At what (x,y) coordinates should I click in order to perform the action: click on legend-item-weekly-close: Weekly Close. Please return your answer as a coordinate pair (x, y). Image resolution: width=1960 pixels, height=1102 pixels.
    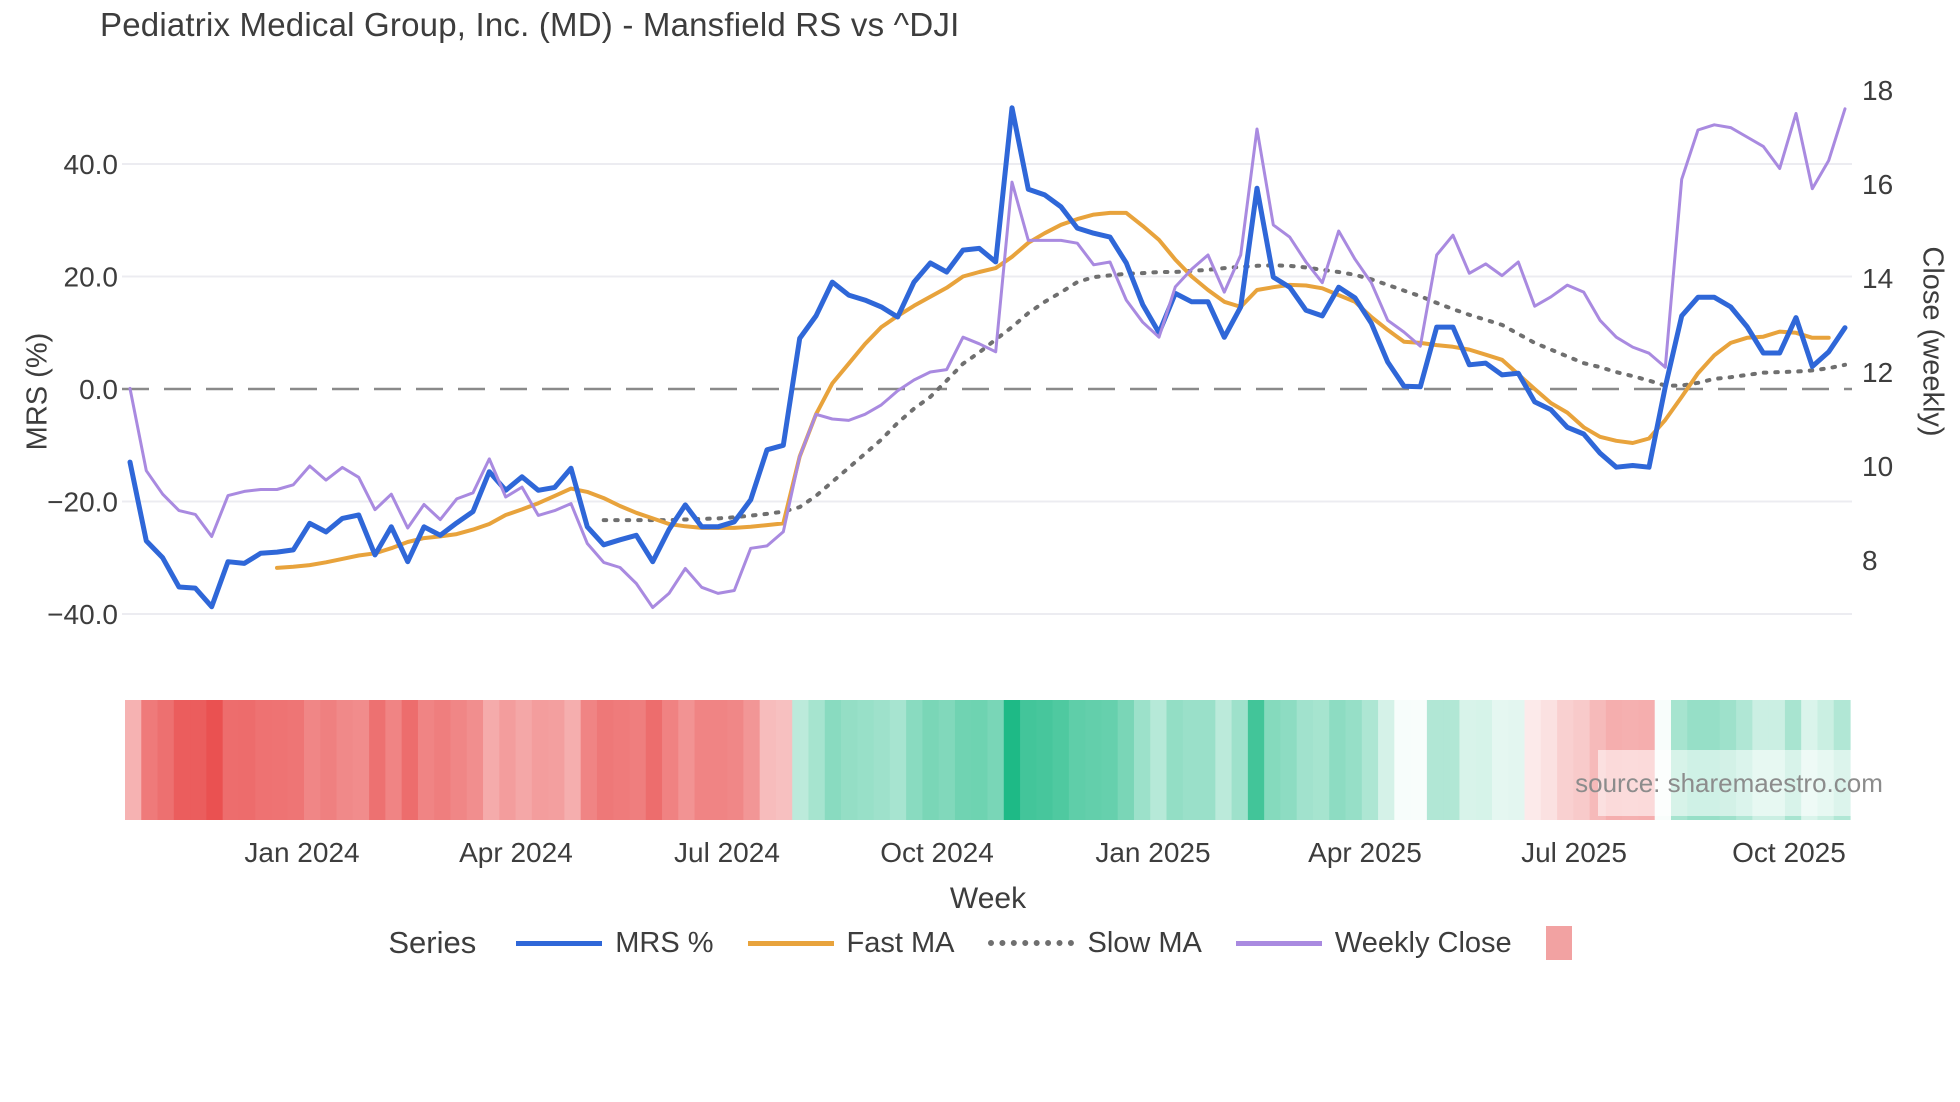
    Looking at the image, I should click on (1373, 943).